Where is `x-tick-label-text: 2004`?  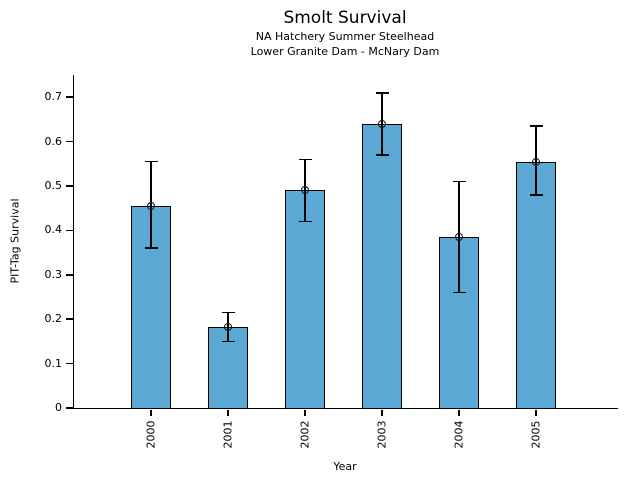
x-tick-label-text: 2004 is located at coordinates (459, 434).